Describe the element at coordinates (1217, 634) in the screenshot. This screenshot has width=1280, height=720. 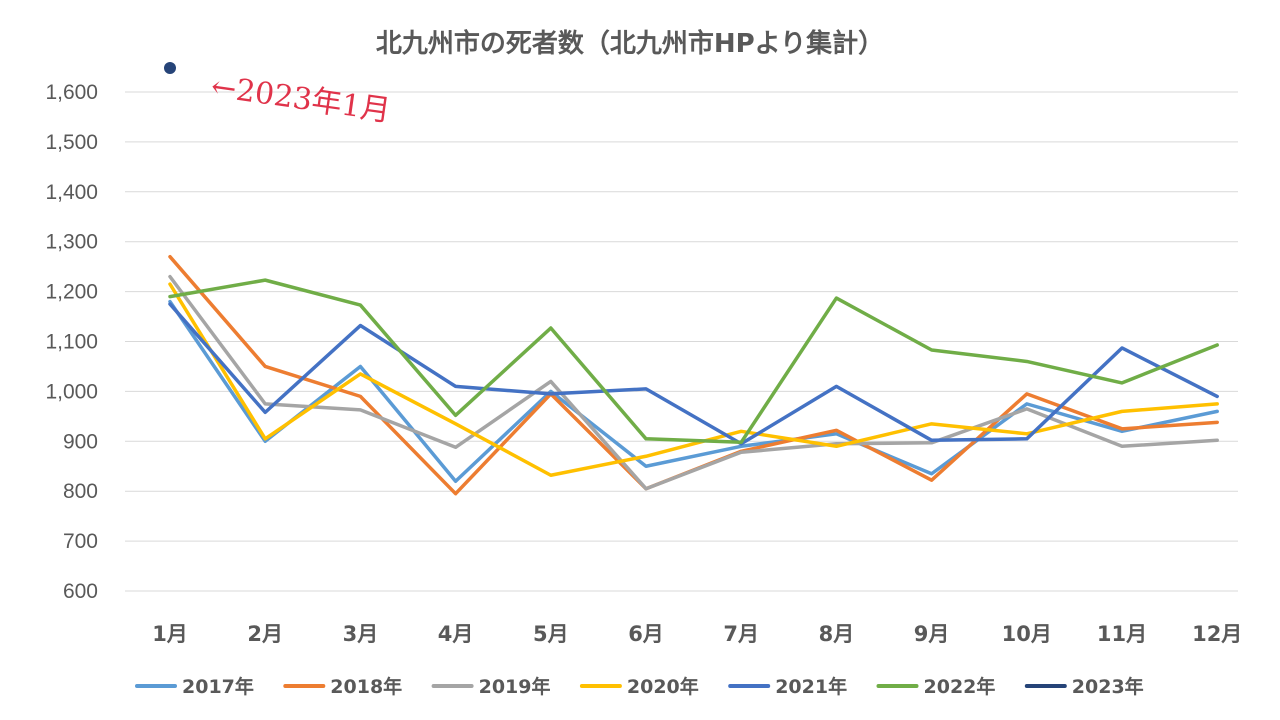
I see `x-tick-label: 12月` at that location.